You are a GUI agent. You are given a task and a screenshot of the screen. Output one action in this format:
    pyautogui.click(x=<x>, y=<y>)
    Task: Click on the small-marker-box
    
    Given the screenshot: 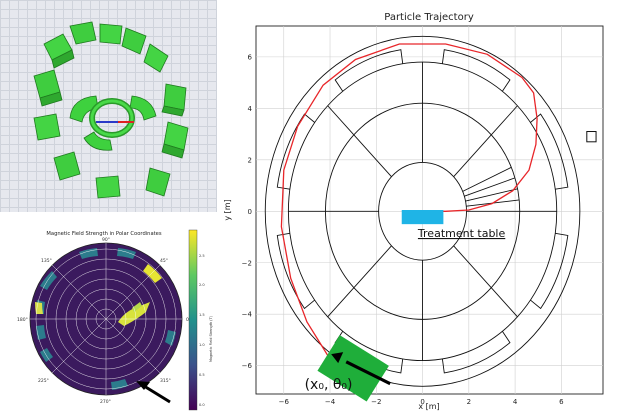 What is the action you would take?
    pyautogui.click(x=591, y=137)
    